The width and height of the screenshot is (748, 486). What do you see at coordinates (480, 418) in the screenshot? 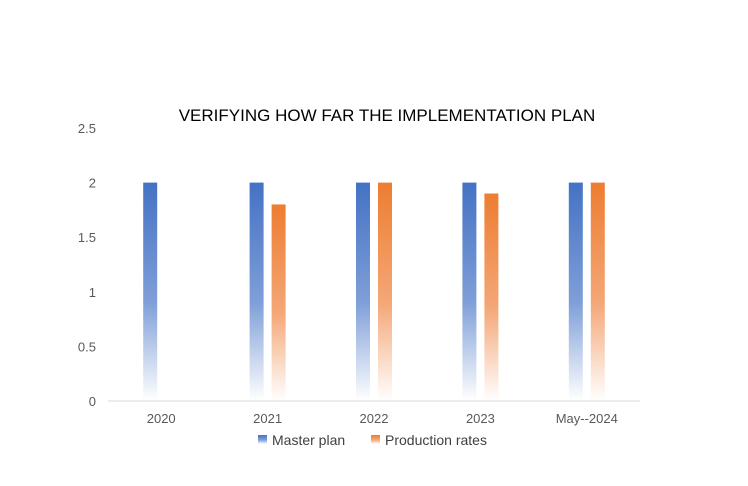
I see `x-tick-label: 2023` at bounding box center [480, 418].